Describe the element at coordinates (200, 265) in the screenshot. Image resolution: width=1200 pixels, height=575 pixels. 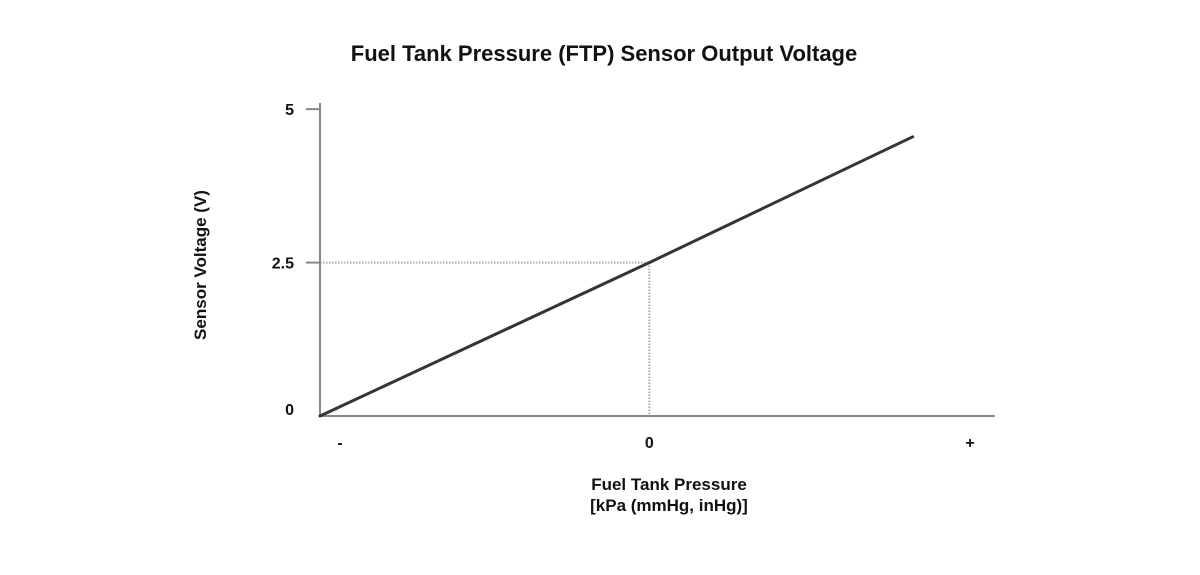
I see `y-axis-label: Sensor Voltage (V)` at that location.